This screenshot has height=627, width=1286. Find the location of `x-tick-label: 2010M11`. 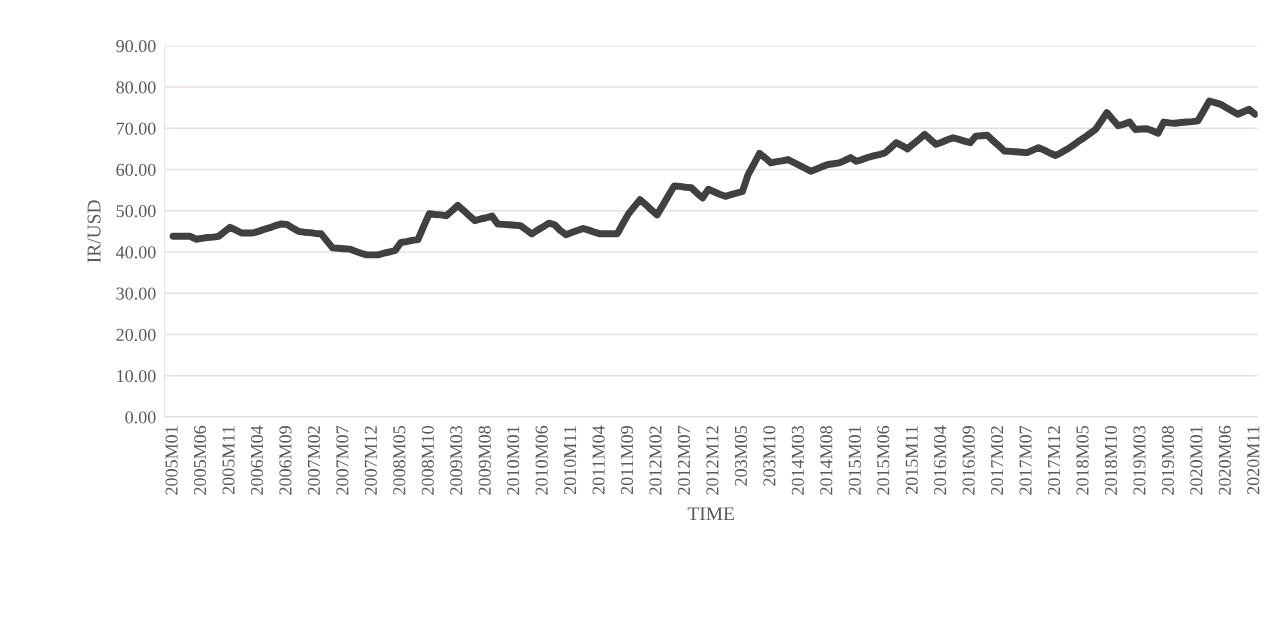

x-tick-label: 2010M11 is located at coordinates (570, 460).